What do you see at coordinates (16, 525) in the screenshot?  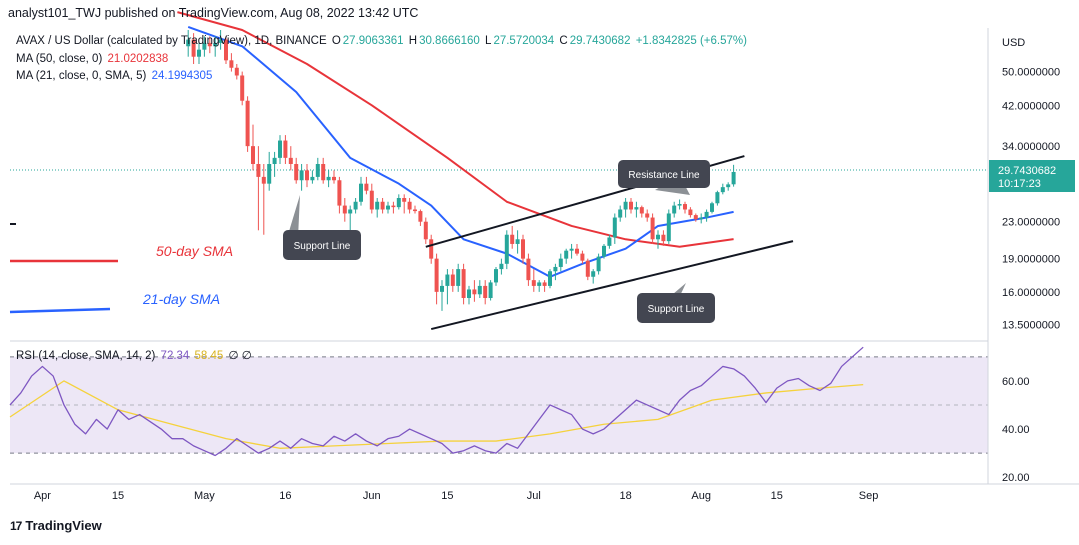 I see `tradingview-logo-icon: 17` at bounding box center [16, 525].